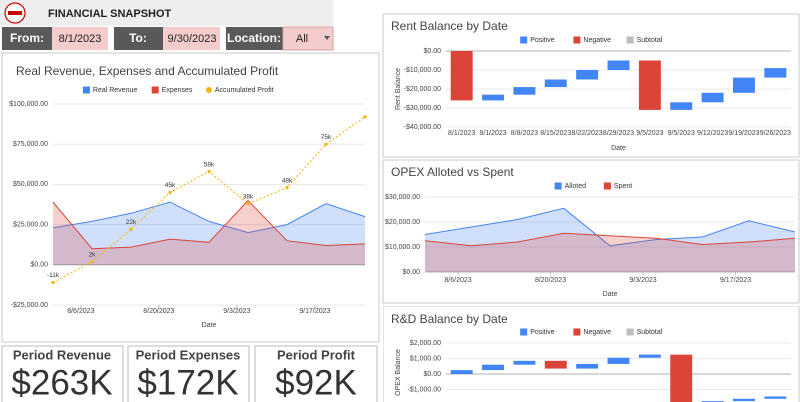  What do you see at coordinates (327, 38) in the screenshot?
I see `dropdown-arrow` at bounding box center [327, 38].